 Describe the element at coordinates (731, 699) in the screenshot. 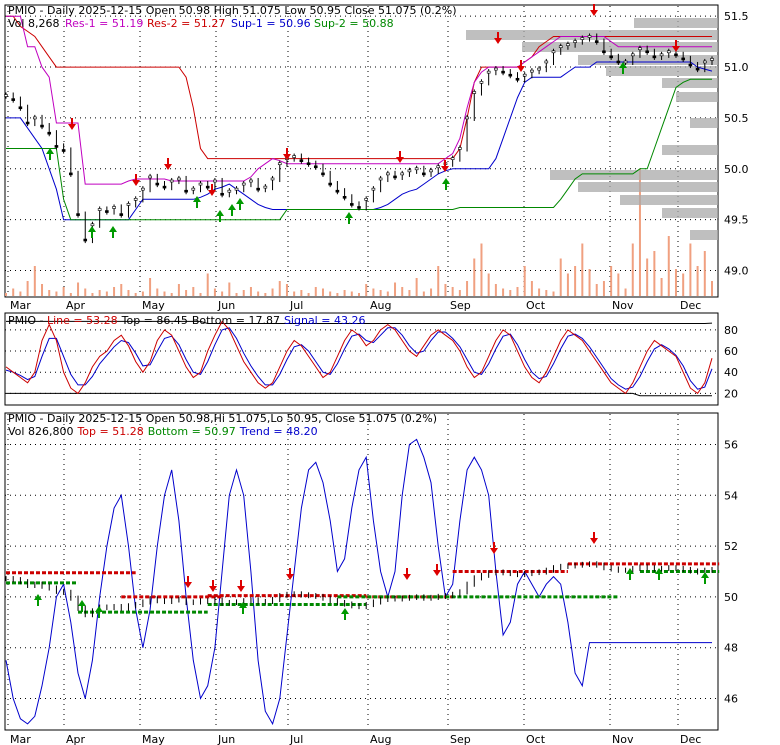

I see `y-tick-label: 46` at that location.